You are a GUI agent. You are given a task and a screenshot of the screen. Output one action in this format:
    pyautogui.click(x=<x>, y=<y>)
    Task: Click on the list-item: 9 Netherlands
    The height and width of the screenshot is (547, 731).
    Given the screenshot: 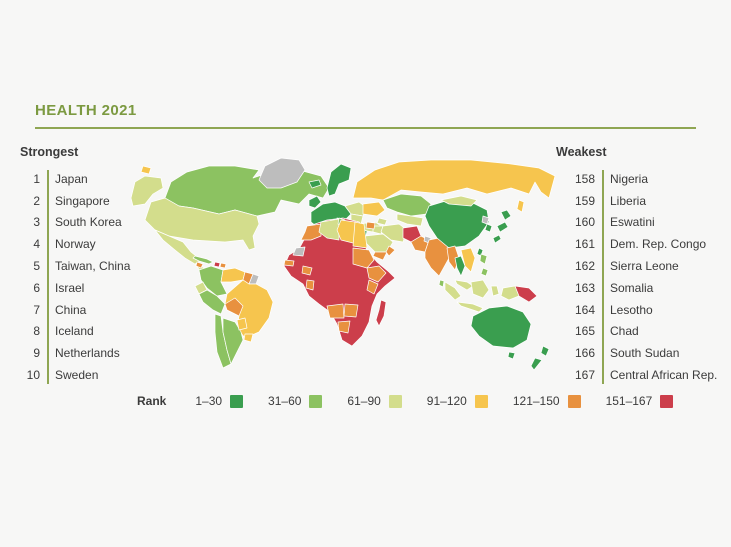 What is the action you would take?
    pyautogui.click(x=95, y=353)
    